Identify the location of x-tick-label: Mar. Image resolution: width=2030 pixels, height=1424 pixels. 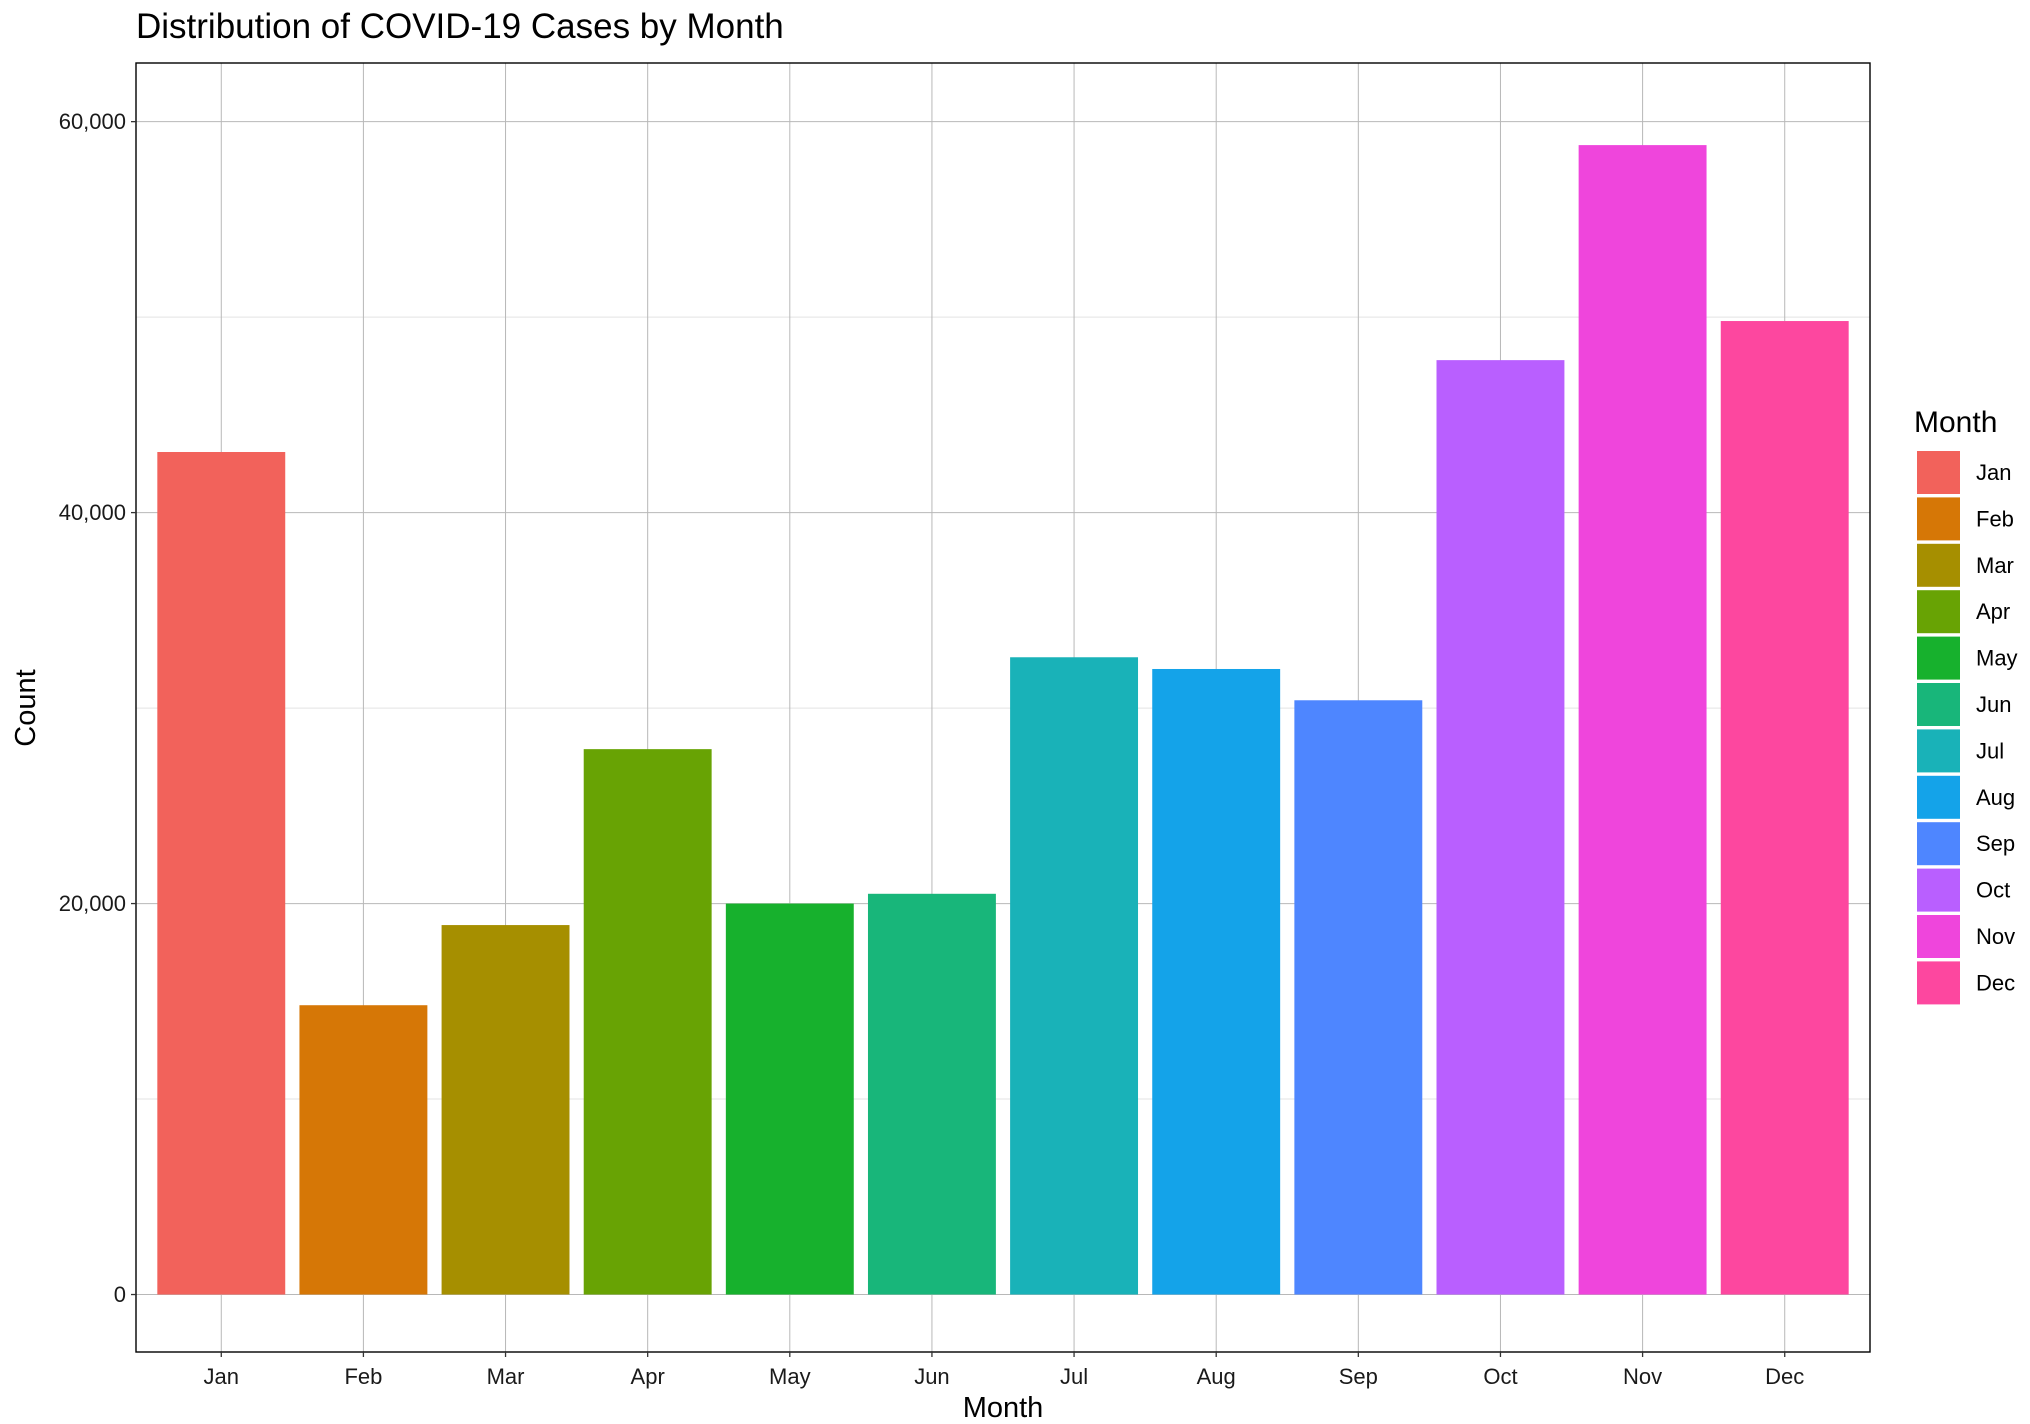
(506, 1376).